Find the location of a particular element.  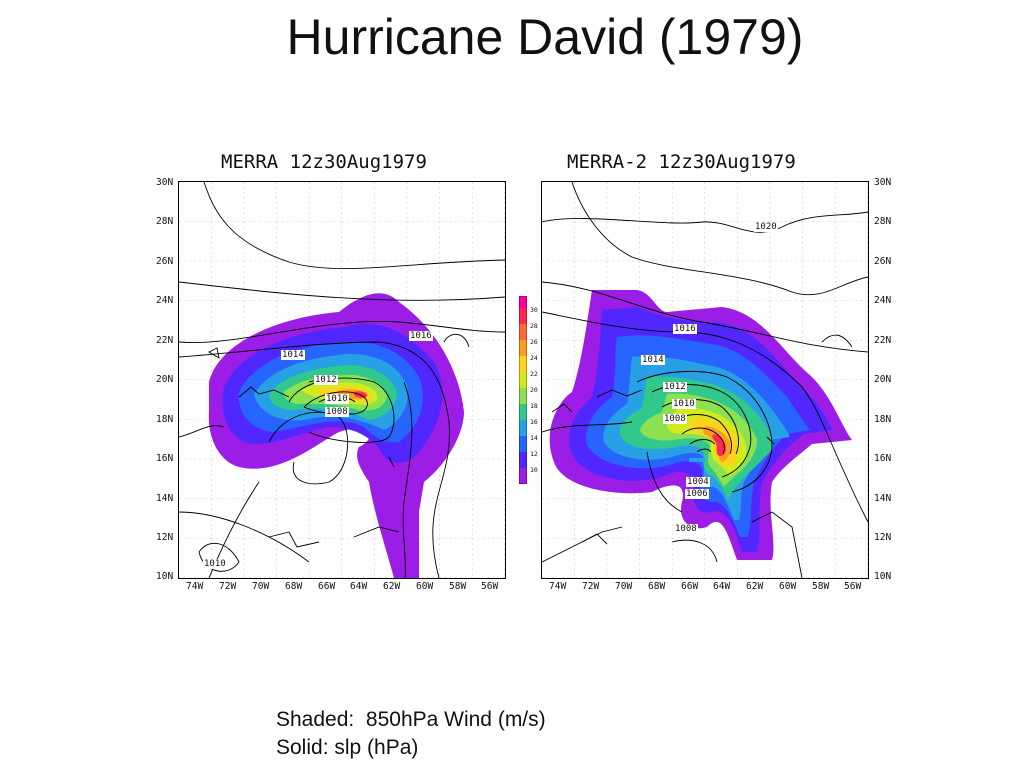

legend-shaded: Shaded: 850hPa Wind (m/s) is located at coordinates (411, 719).